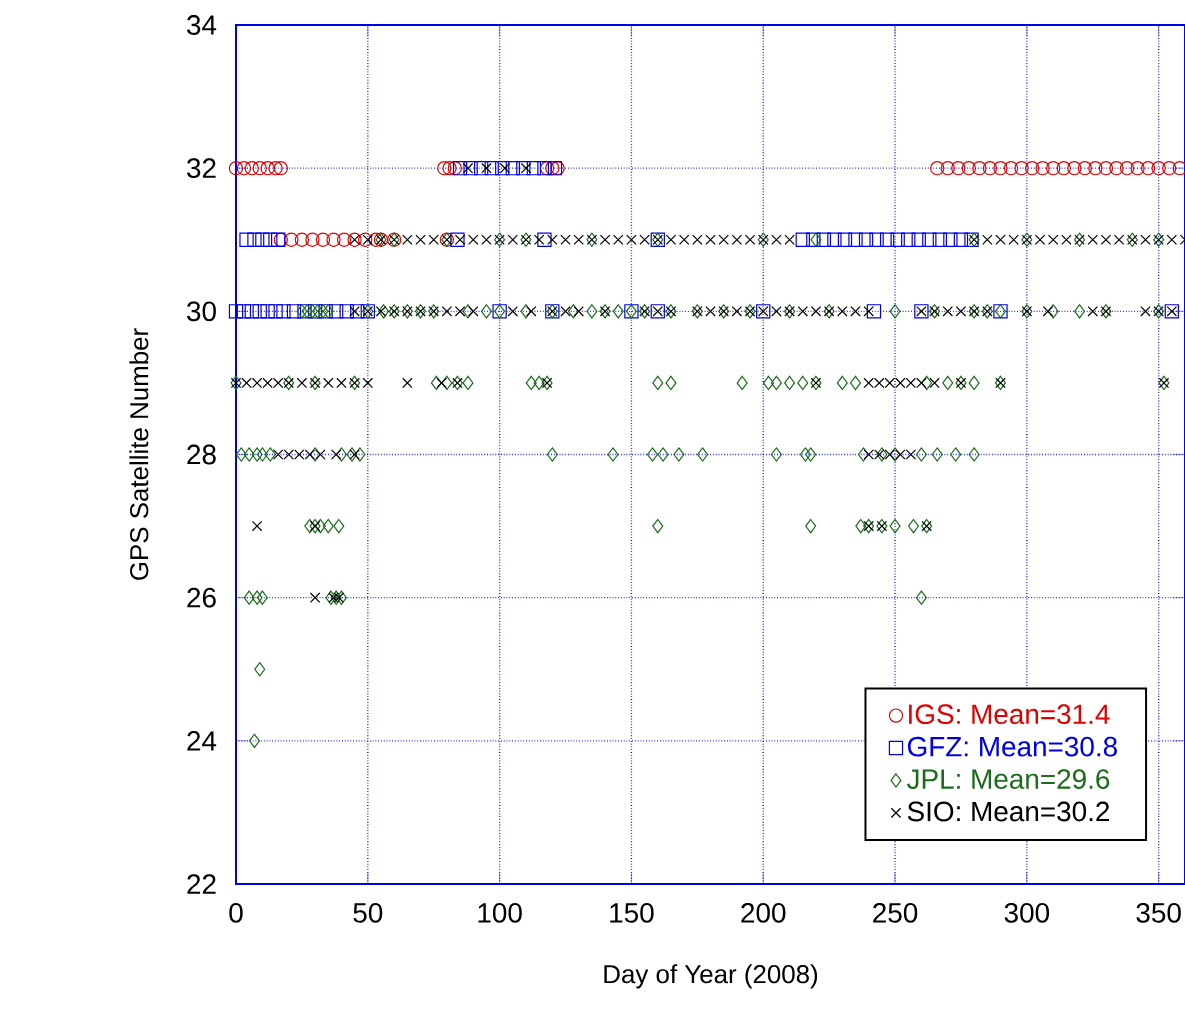 This screenshot has height=1022, width=1185. Describe the element at coordinates (1158, 912) in the screenshot. I see `x-tick-label: 350` at that location.